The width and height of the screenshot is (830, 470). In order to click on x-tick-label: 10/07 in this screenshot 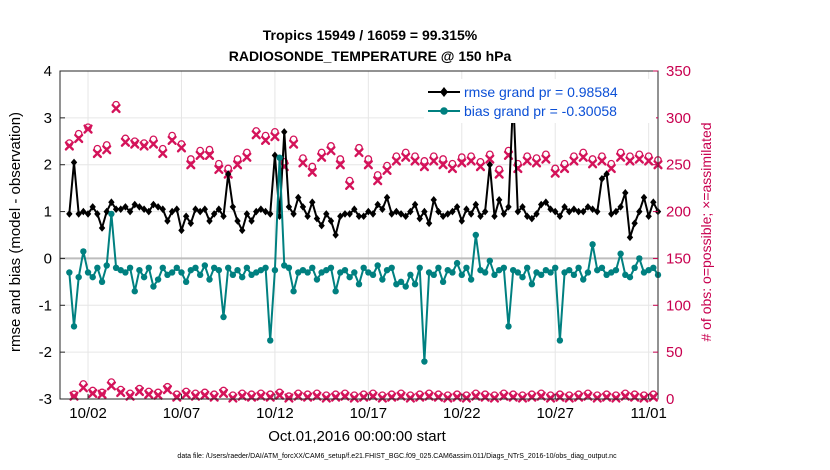, I will do `click(182, 413)`.